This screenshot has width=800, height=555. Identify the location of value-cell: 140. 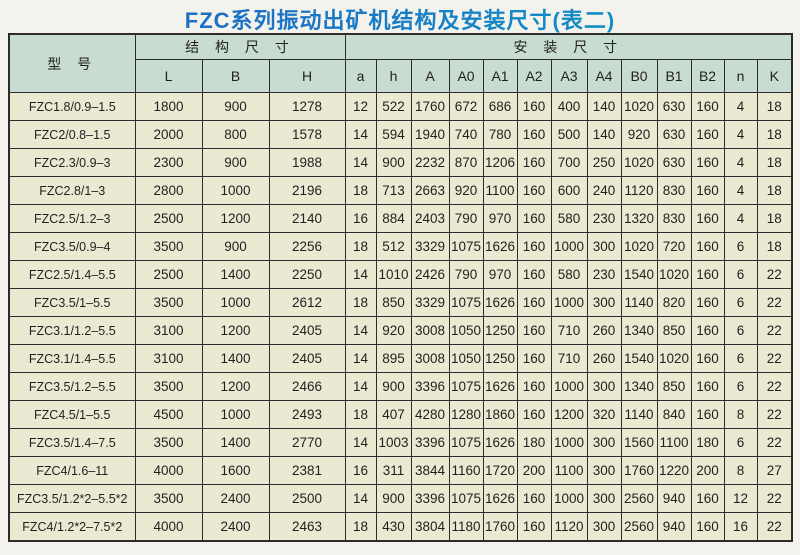
(604, 106).